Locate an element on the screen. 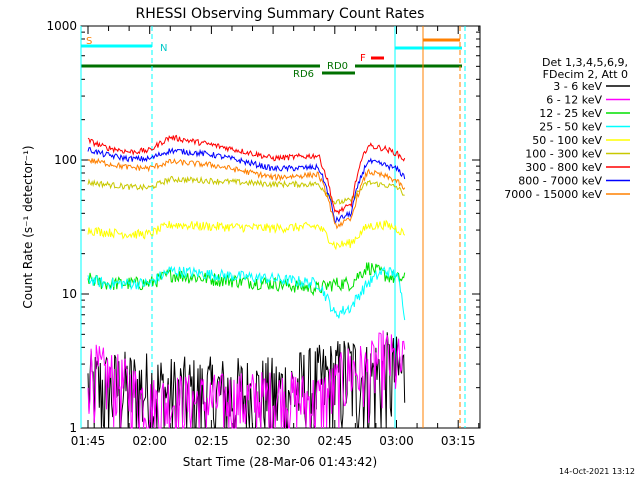  x-tick-label: 03:00 is located at coordinates (396, 441).